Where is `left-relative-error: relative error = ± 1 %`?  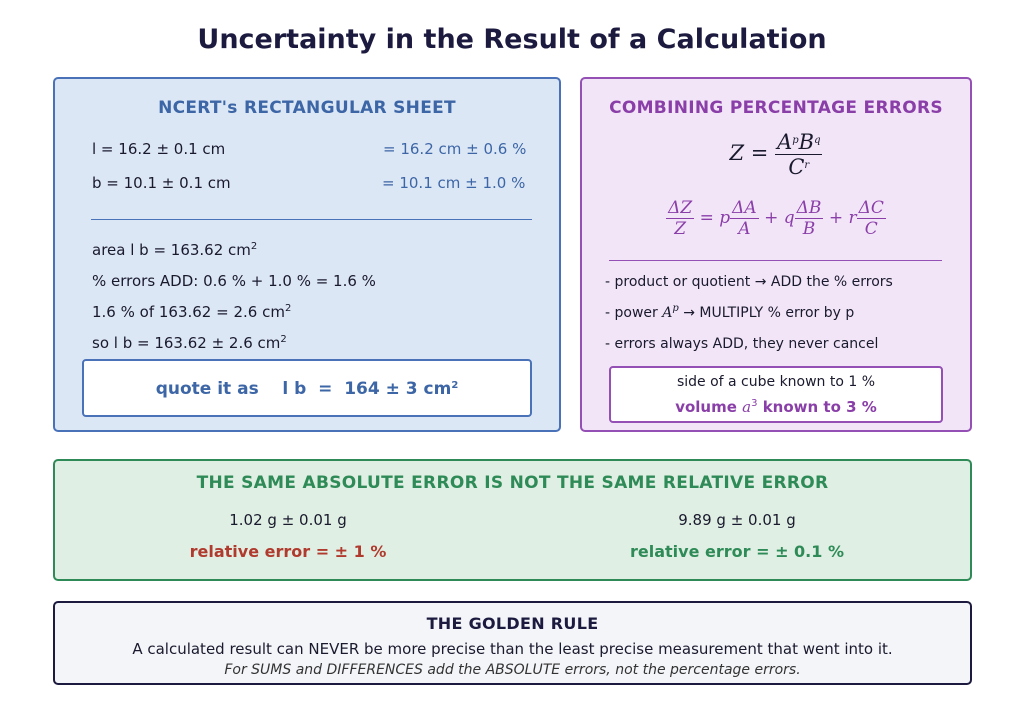
left-relative-error: relative error = ± 1 % is located at coordinates (288, 551).